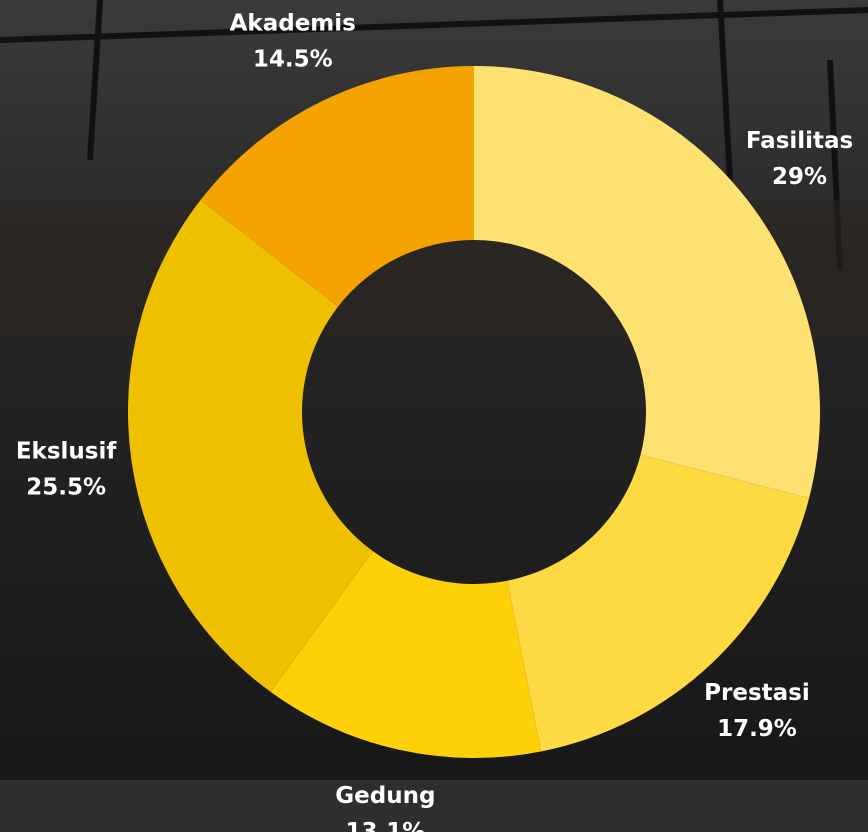 Image resolution: width=868 pixels, height=832 pixels. What do you see at coordinates (757, 693) in the screenshot?
I see `slice-name: Prestasi` at bounding box center [757, 693].